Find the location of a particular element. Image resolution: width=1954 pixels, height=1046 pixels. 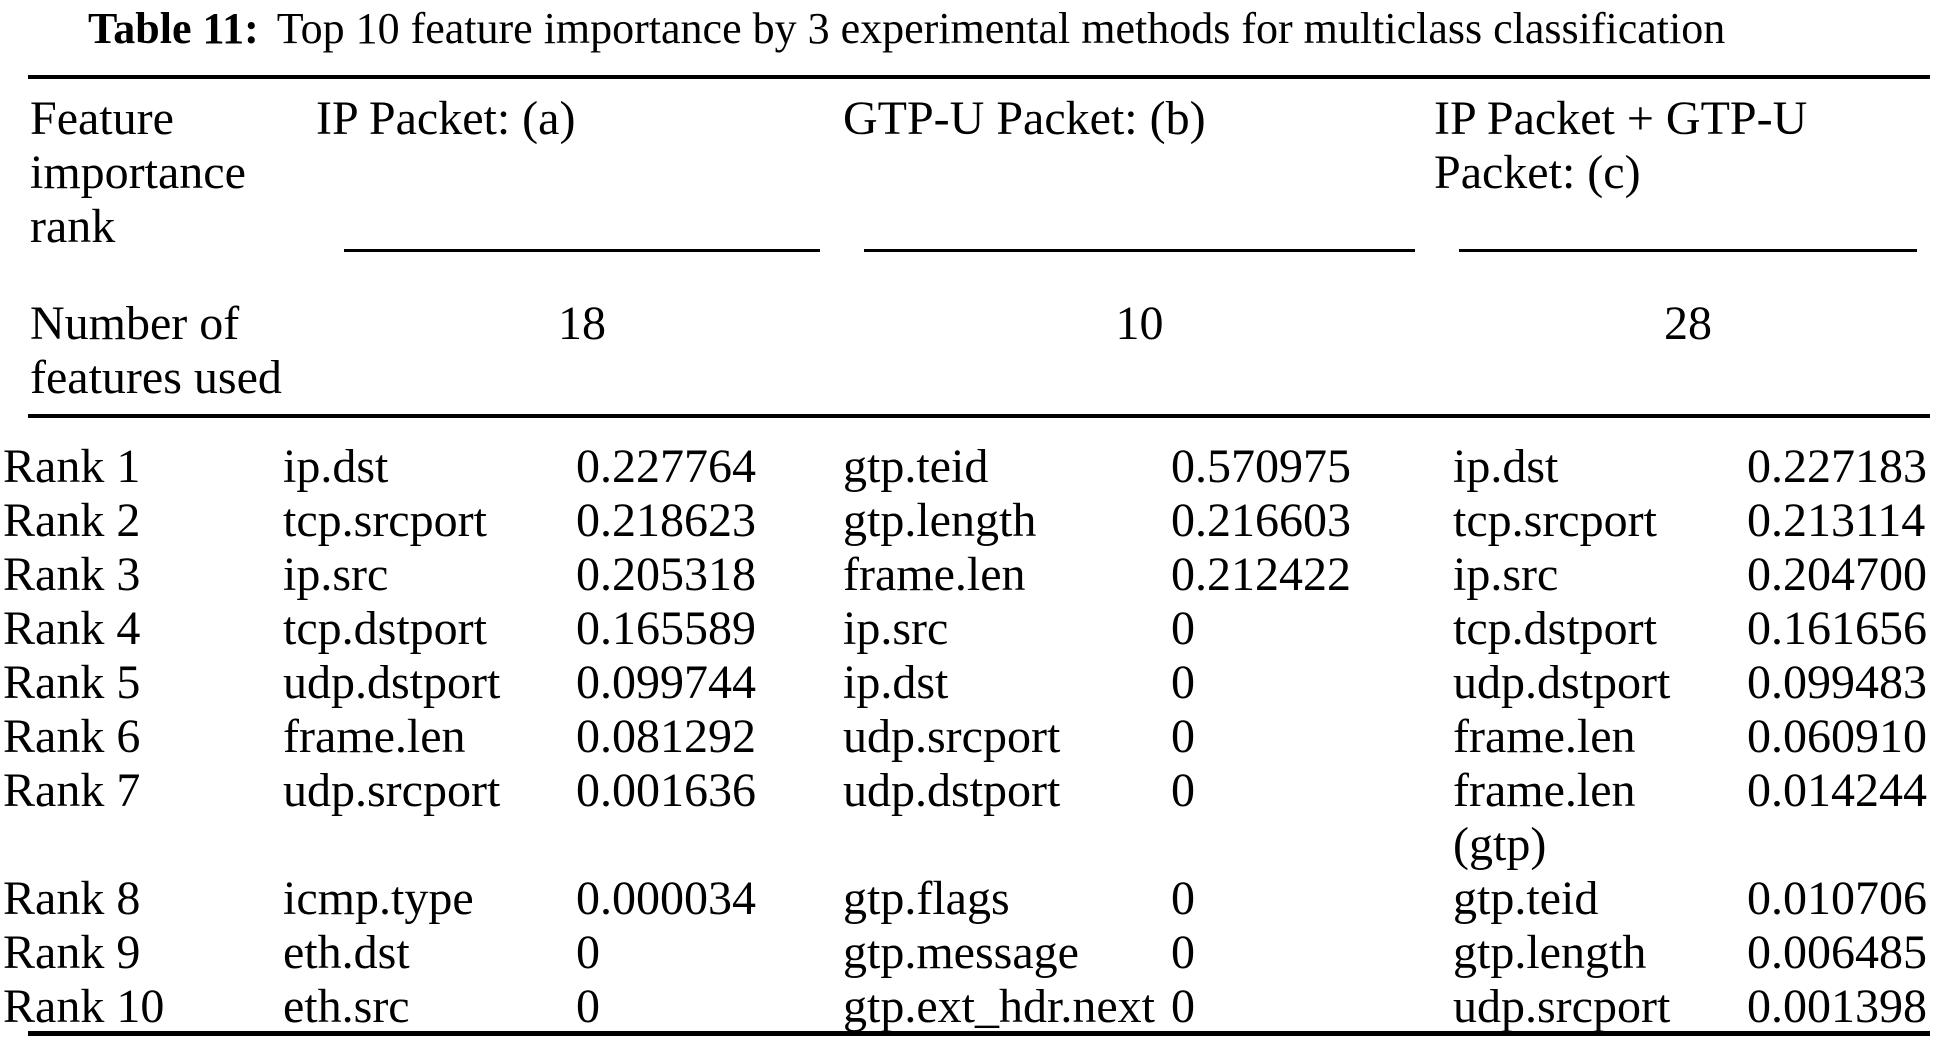

feature-a-cell: ip.dst is located at coordinates (336, 466).